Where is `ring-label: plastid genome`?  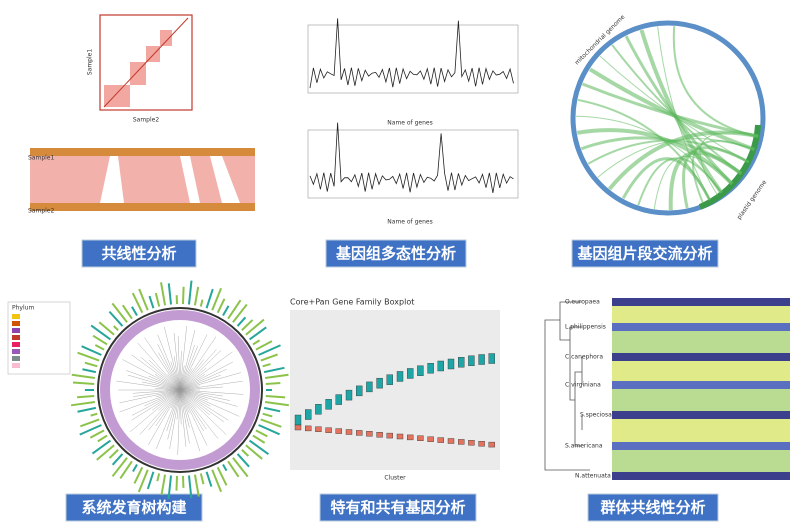 ring-label: plastid genome is located at coordinates (752, 200).